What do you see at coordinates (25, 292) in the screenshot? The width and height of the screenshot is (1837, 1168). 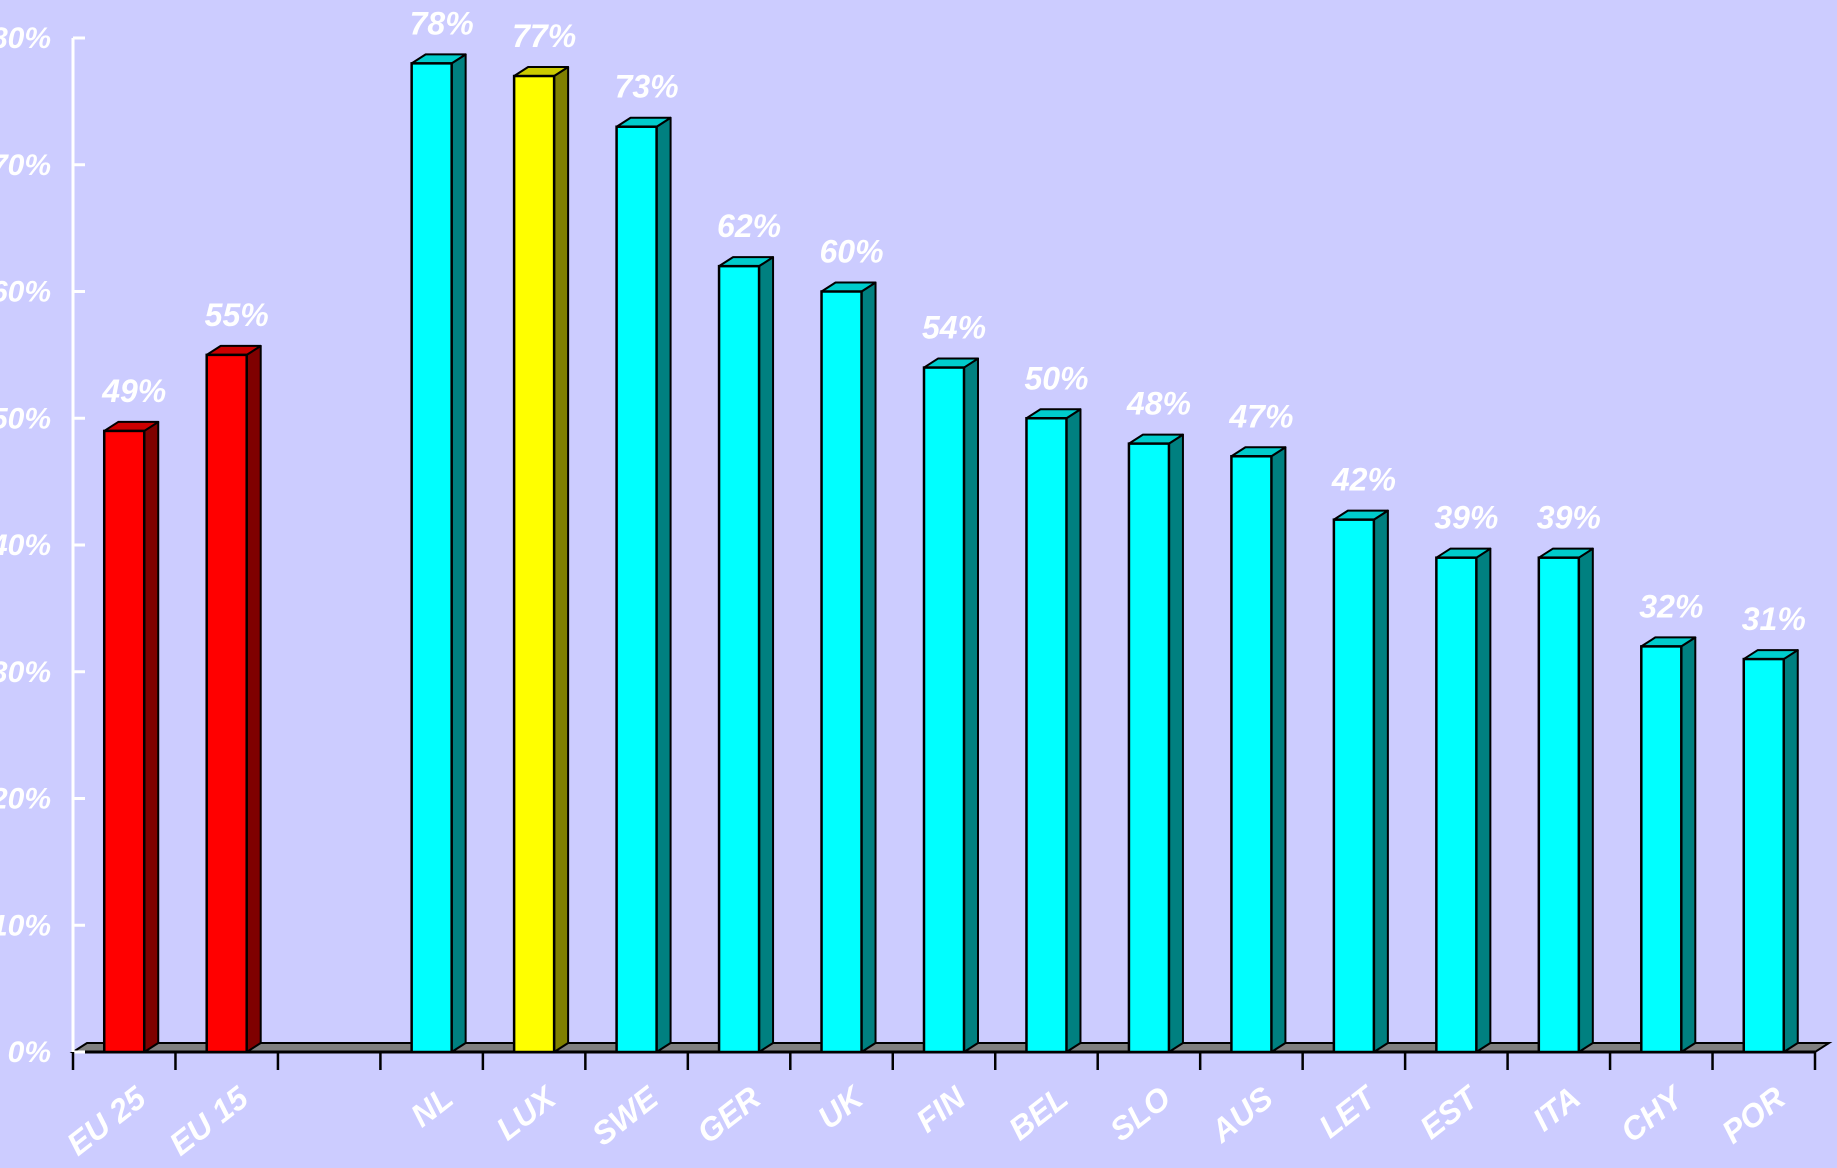 I see `y-tick-label: 60%` at bounding box center [25, 292].